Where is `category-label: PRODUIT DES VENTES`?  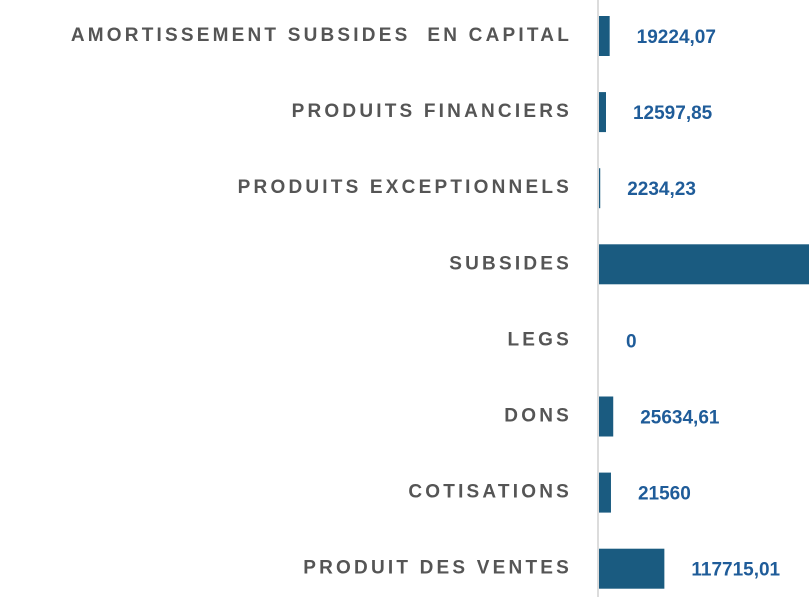 category-label: PRODUIT DES VENTES is located at coordinates (437, 568).